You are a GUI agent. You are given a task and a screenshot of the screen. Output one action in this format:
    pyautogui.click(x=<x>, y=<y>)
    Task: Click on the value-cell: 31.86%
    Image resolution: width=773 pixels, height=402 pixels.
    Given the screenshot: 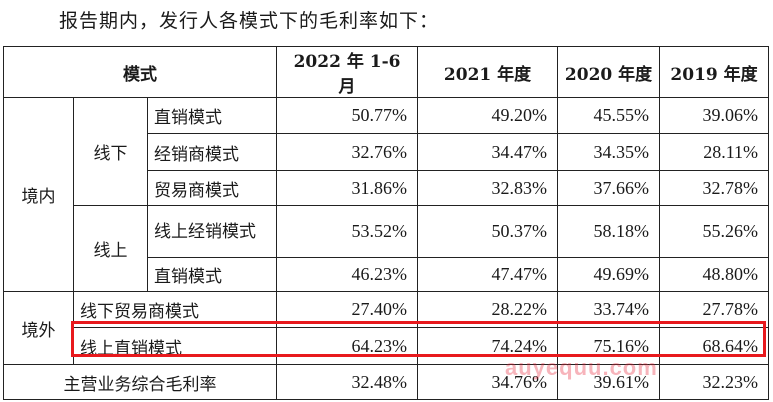 What is the action you would take?
    pyautogui.click(x=347, y=188)
    